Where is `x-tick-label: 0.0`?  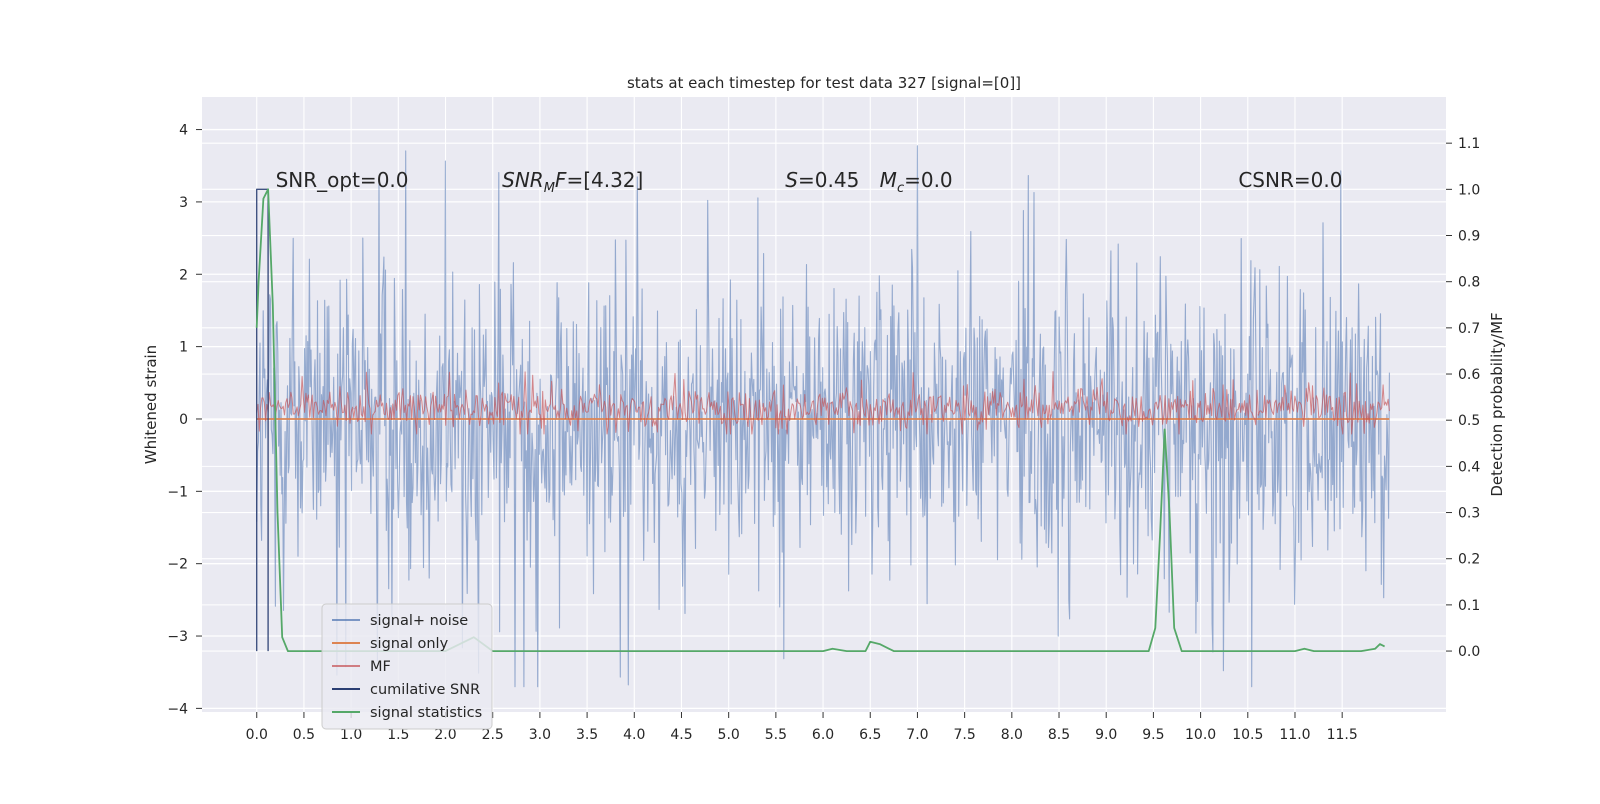 x-tick-label: 0.0 is located at coordinates (257, 735).